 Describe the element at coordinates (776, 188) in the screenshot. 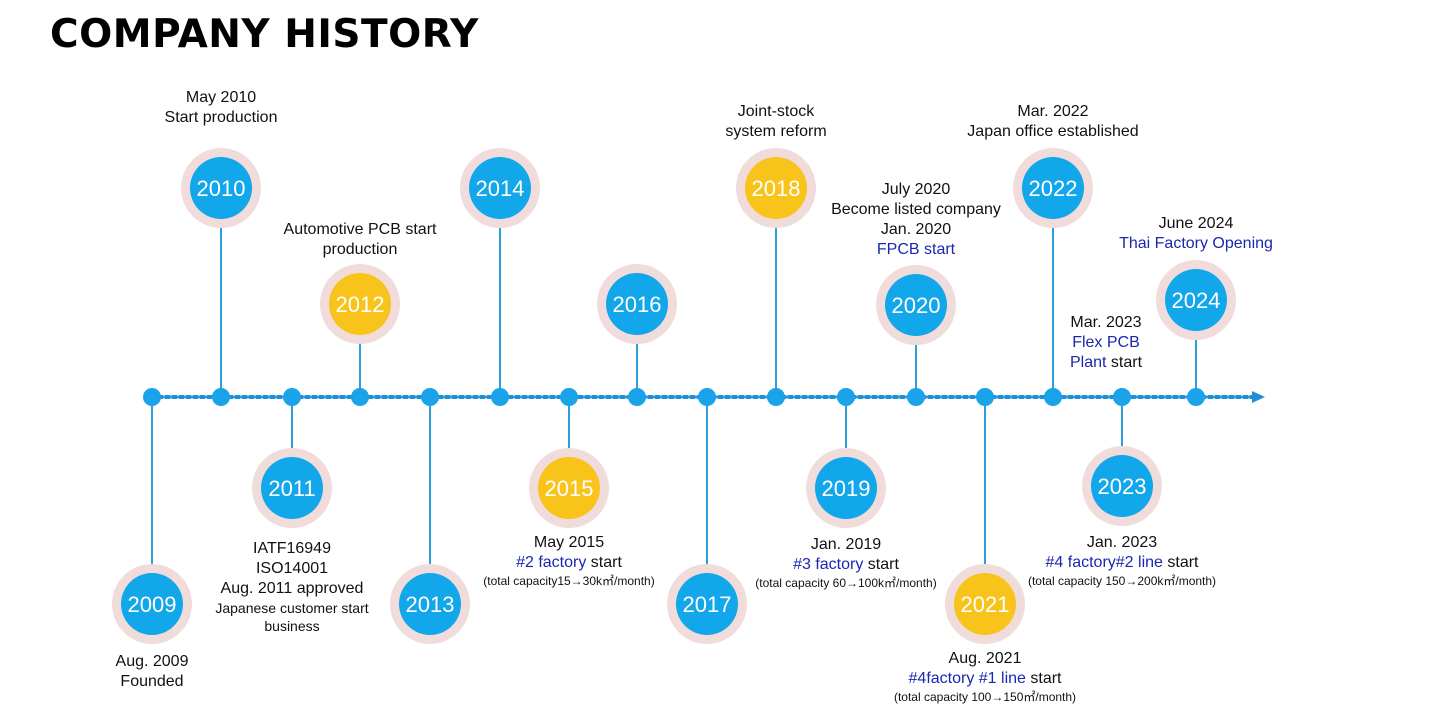

I see `year-node-2018: 2018` at that location.